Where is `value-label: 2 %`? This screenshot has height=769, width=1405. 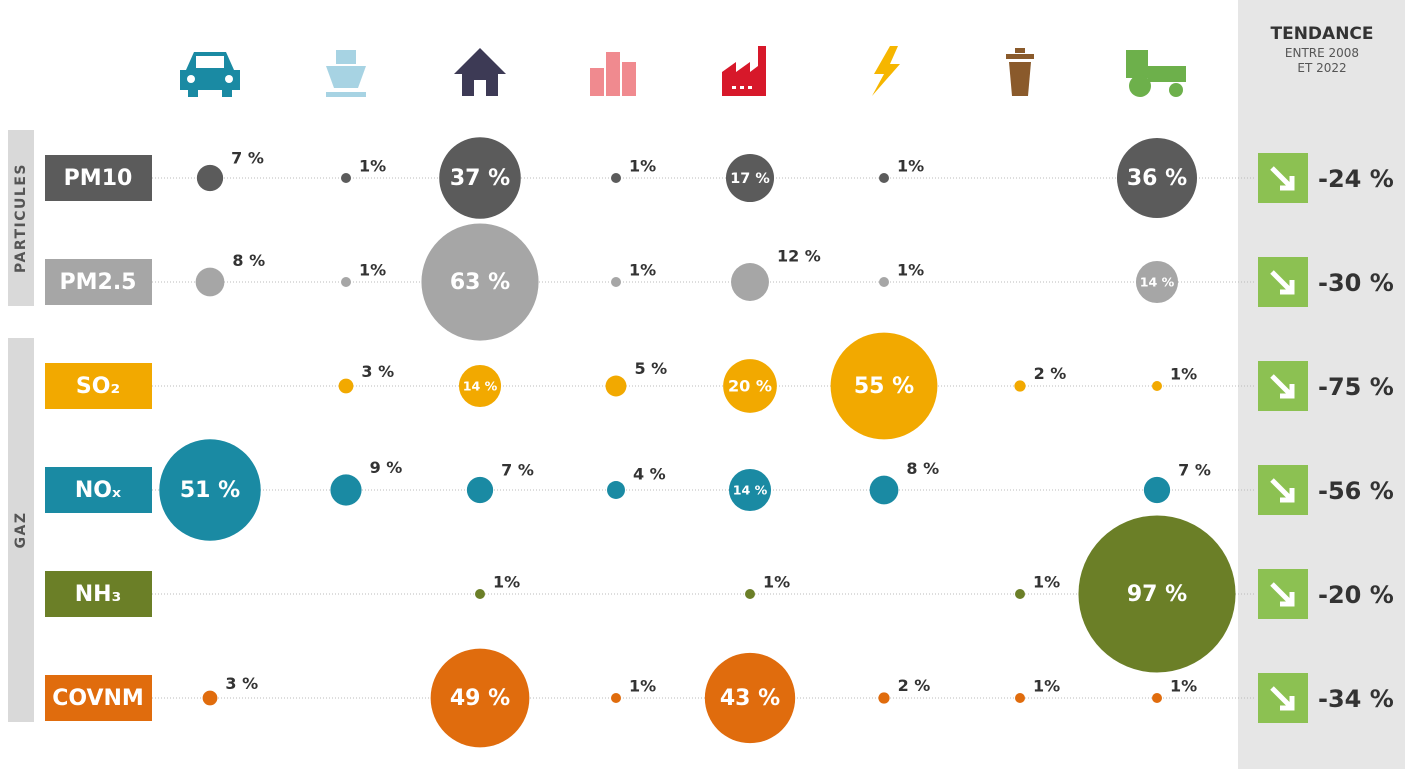
value-label: 2 % is located at coordinates (1050, 373).